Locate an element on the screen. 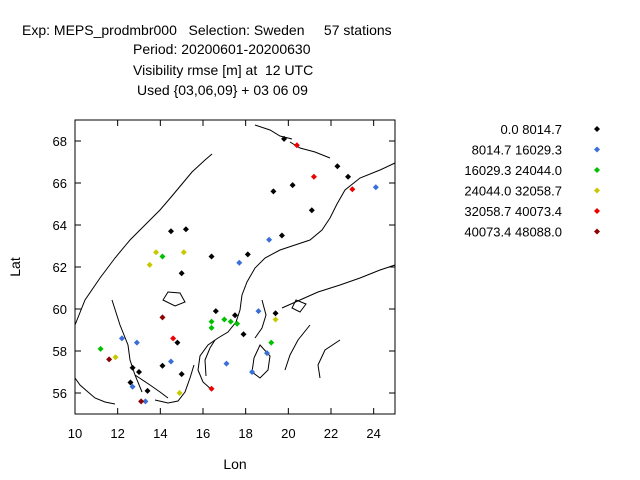 The image size is (640, 480). legend-entry-label: 32058.7 40073.4 is located at coordinates (513, 211).